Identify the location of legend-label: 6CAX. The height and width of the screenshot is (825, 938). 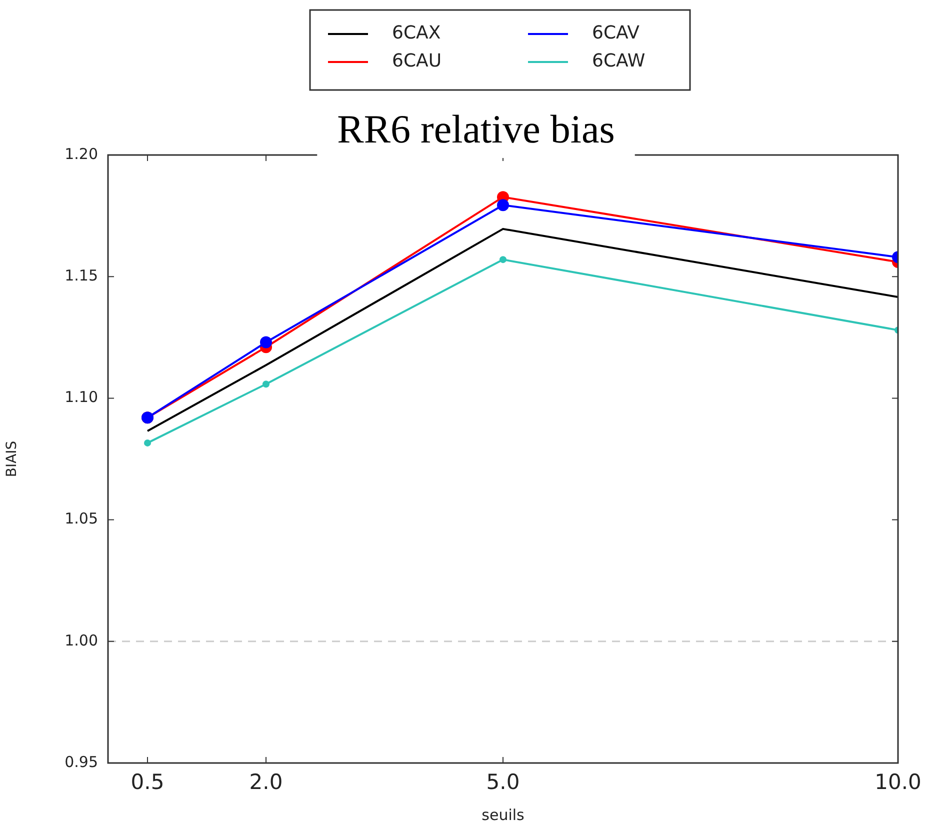
(416, 33).